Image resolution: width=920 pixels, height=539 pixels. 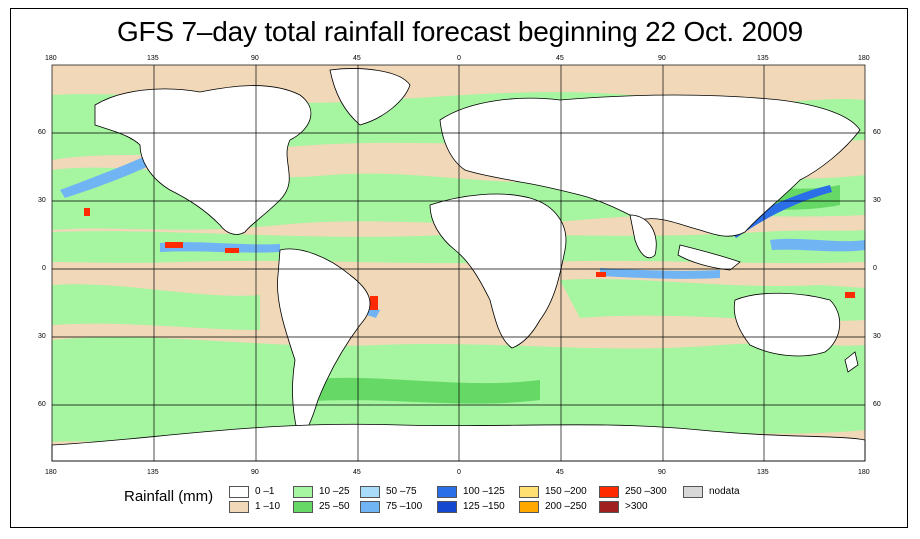 I want to click on legend-item-label: 200 –250, so click(x=566, y=506).